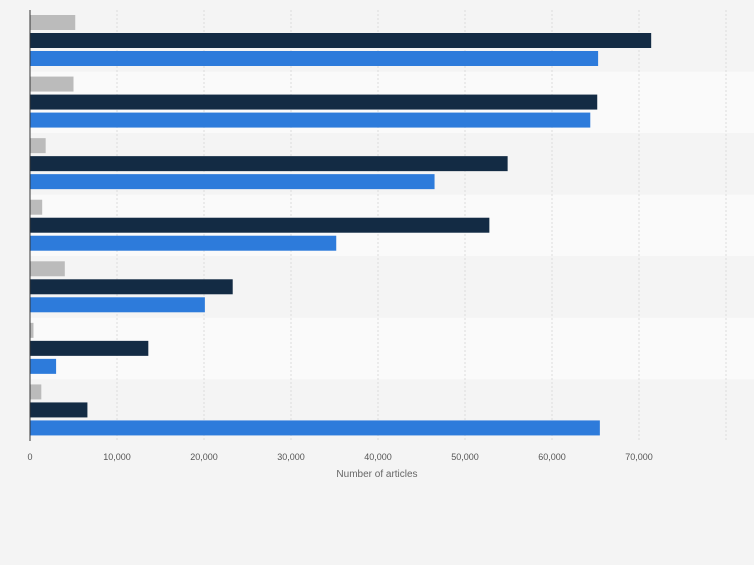 This screenshot has height=565, width=754. I want to click on category-band, so click(392, 348).